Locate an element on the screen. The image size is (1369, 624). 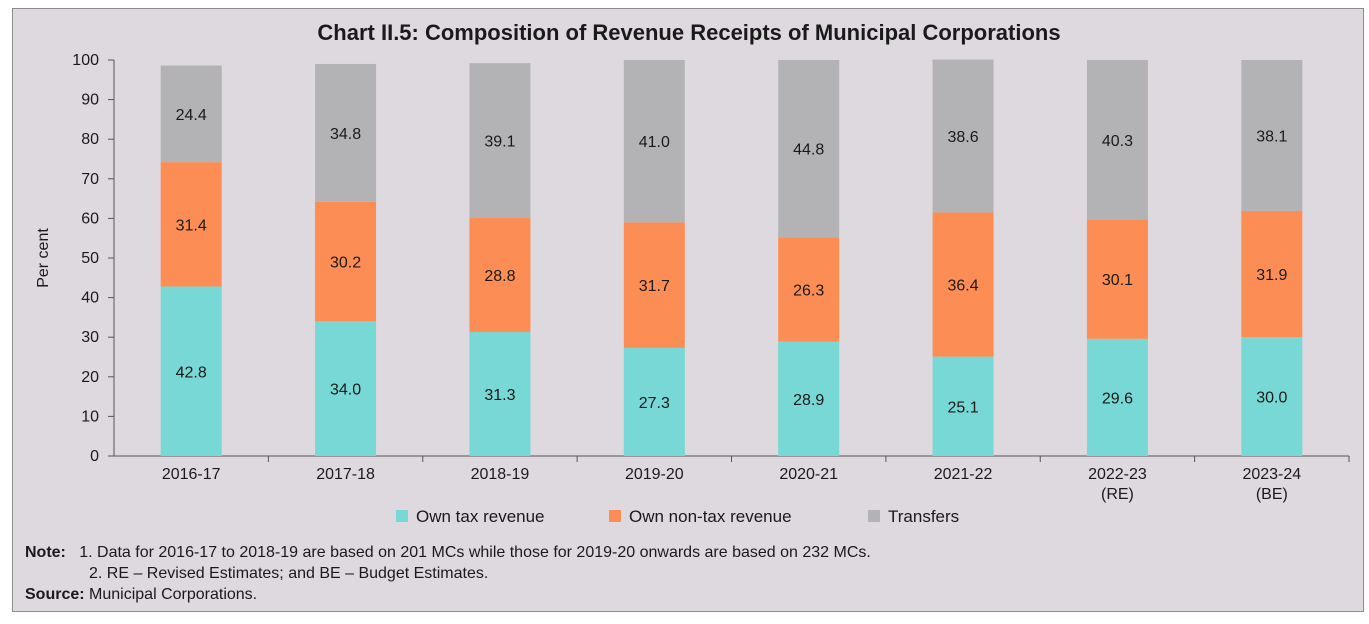
data-label: 41.0 is located at coordinates (654, 142).